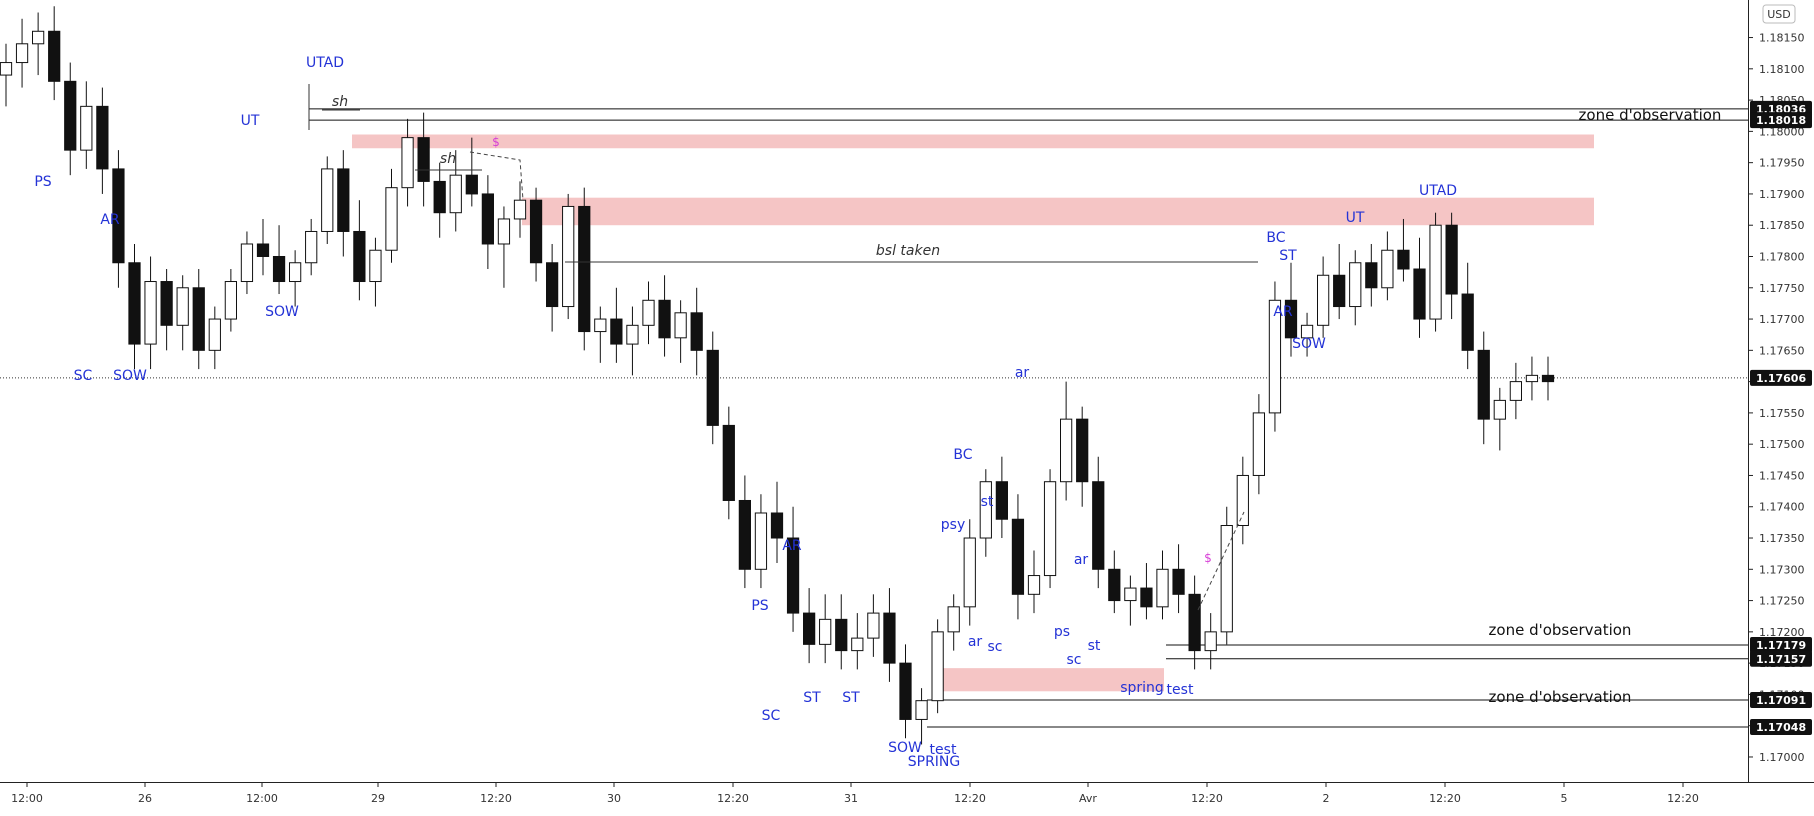 The image size is (1814, 816). I want to click on price-axis-panel, so click(1781, 408).